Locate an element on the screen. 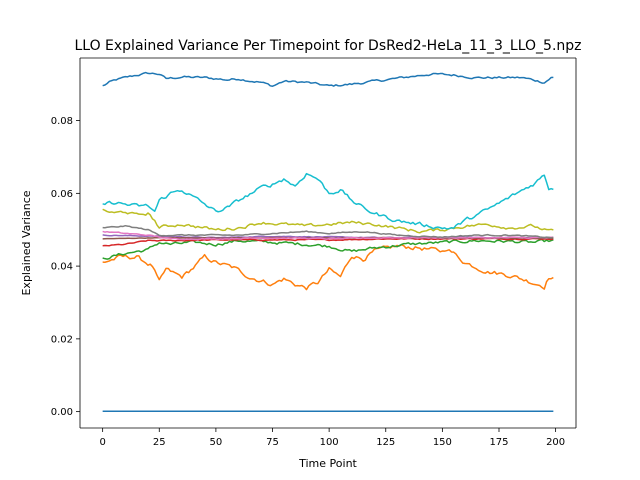 This screenshot has height=480, width=640. y-tick-label: 0.08 is located at coordinates (62, 121).